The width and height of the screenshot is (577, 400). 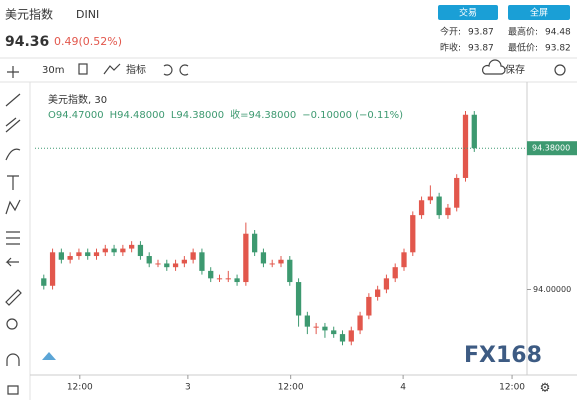 What do you see at coordinates (515, 69) in the screenshot?
I see `save: 保存` at bounding box center [515, 69].